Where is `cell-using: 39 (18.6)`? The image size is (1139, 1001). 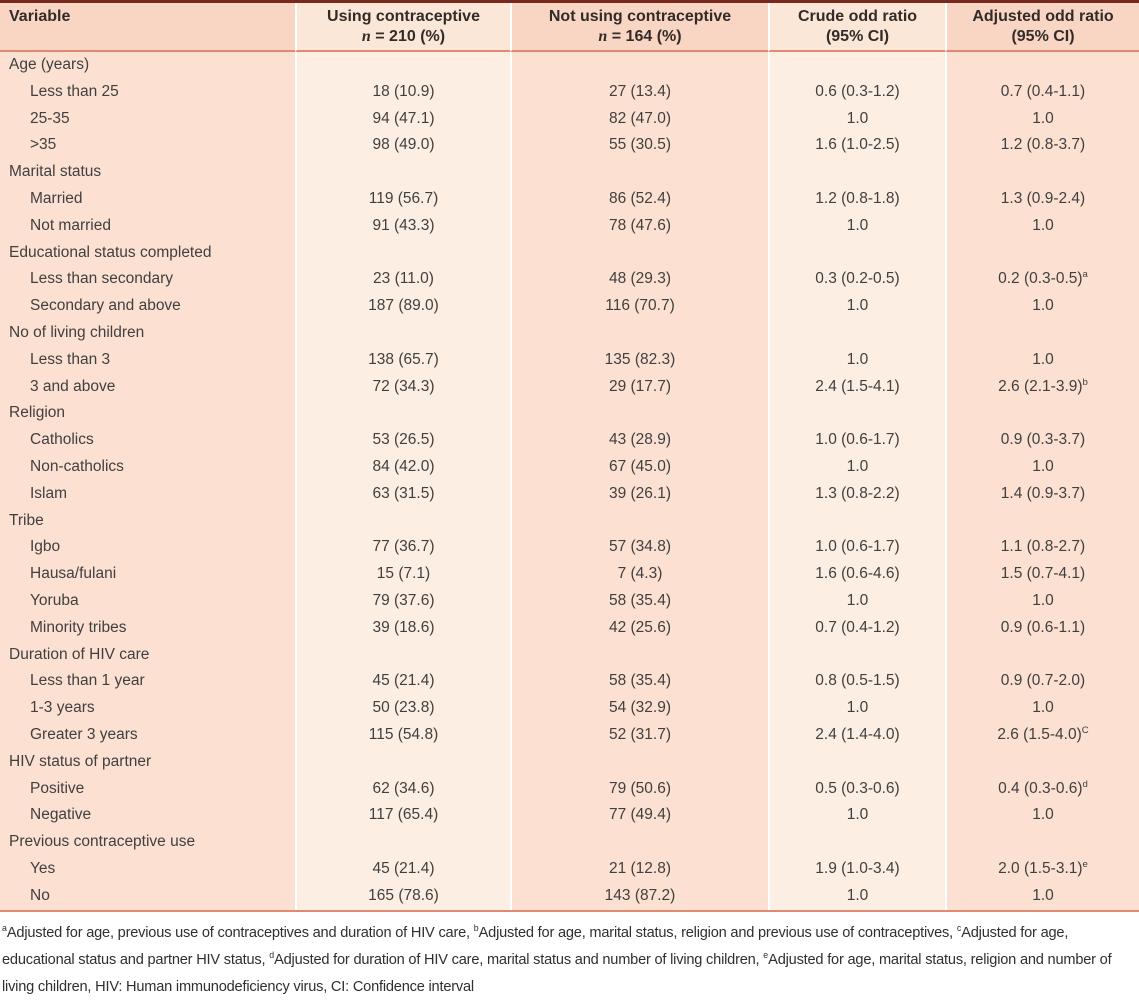
cell-using: 39 (18.6) is located at coordinates (402, 628).